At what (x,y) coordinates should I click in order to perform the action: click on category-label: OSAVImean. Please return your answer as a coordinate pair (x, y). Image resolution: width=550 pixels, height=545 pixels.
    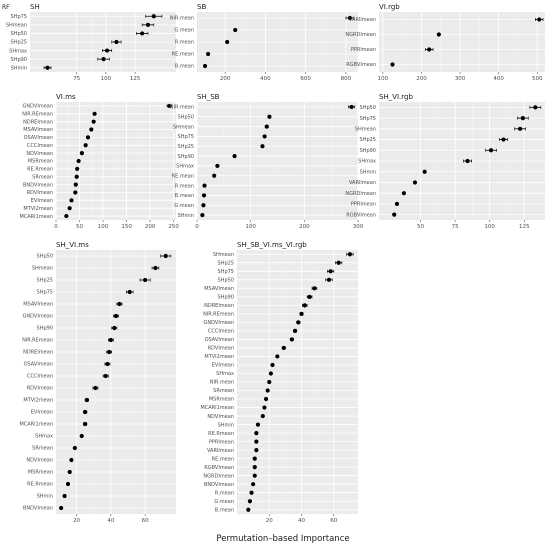
    Looking at the image, I should click on (38, 138).